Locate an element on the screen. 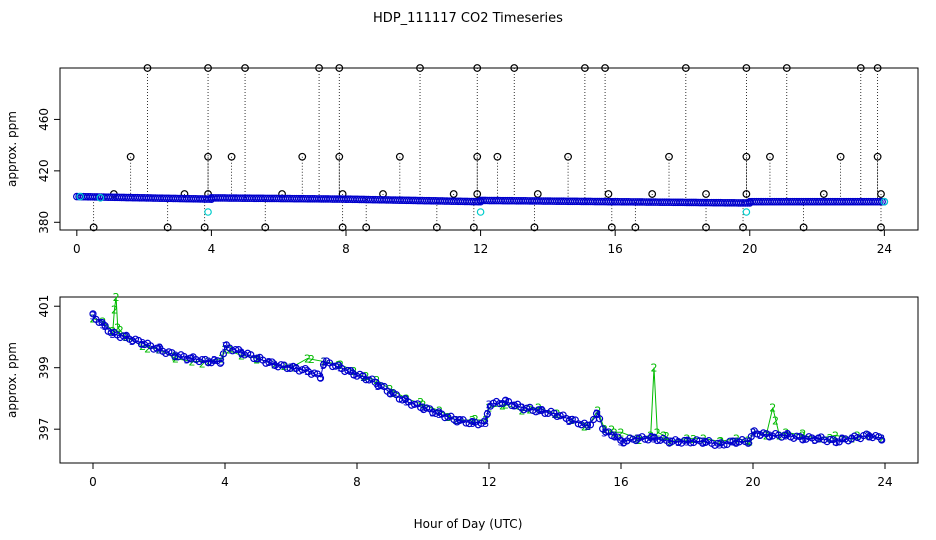  top-x-tick-label: 0 is located at coordinates (77, 249).